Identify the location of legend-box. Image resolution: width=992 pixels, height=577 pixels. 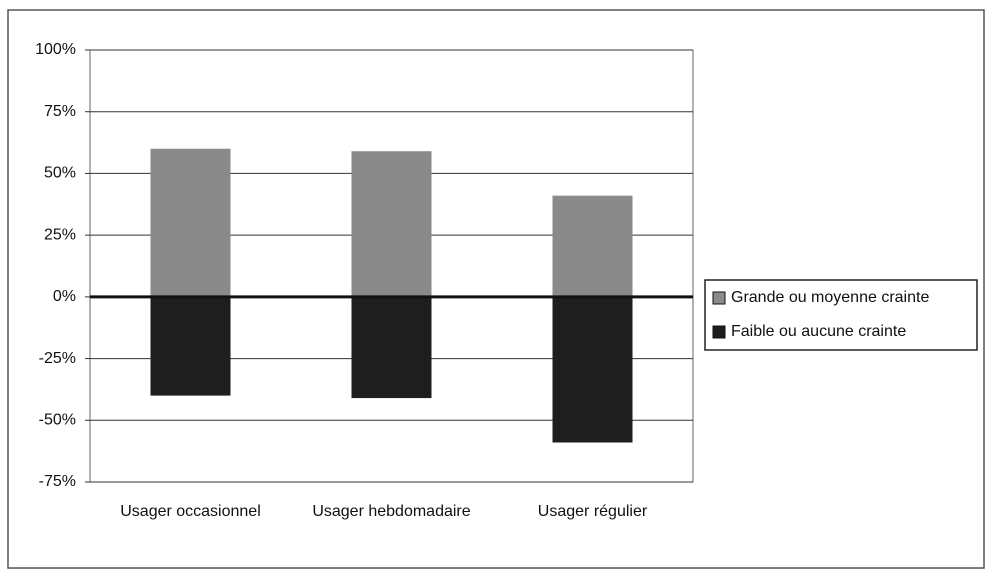
(841, 315).